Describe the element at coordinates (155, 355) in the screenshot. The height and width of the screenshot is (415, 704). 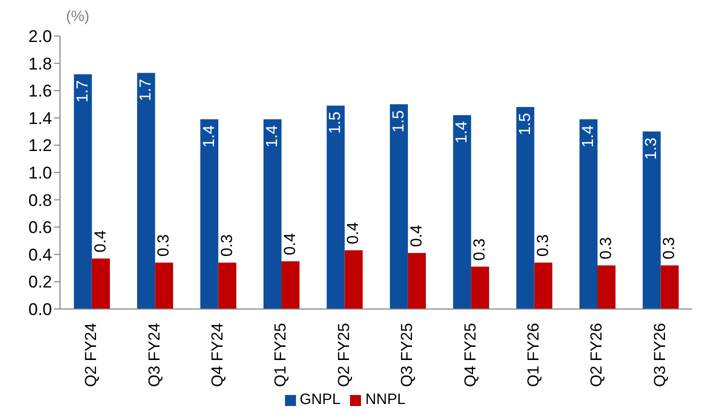
I see `x-tick-label: Q3 FY24` at that location.